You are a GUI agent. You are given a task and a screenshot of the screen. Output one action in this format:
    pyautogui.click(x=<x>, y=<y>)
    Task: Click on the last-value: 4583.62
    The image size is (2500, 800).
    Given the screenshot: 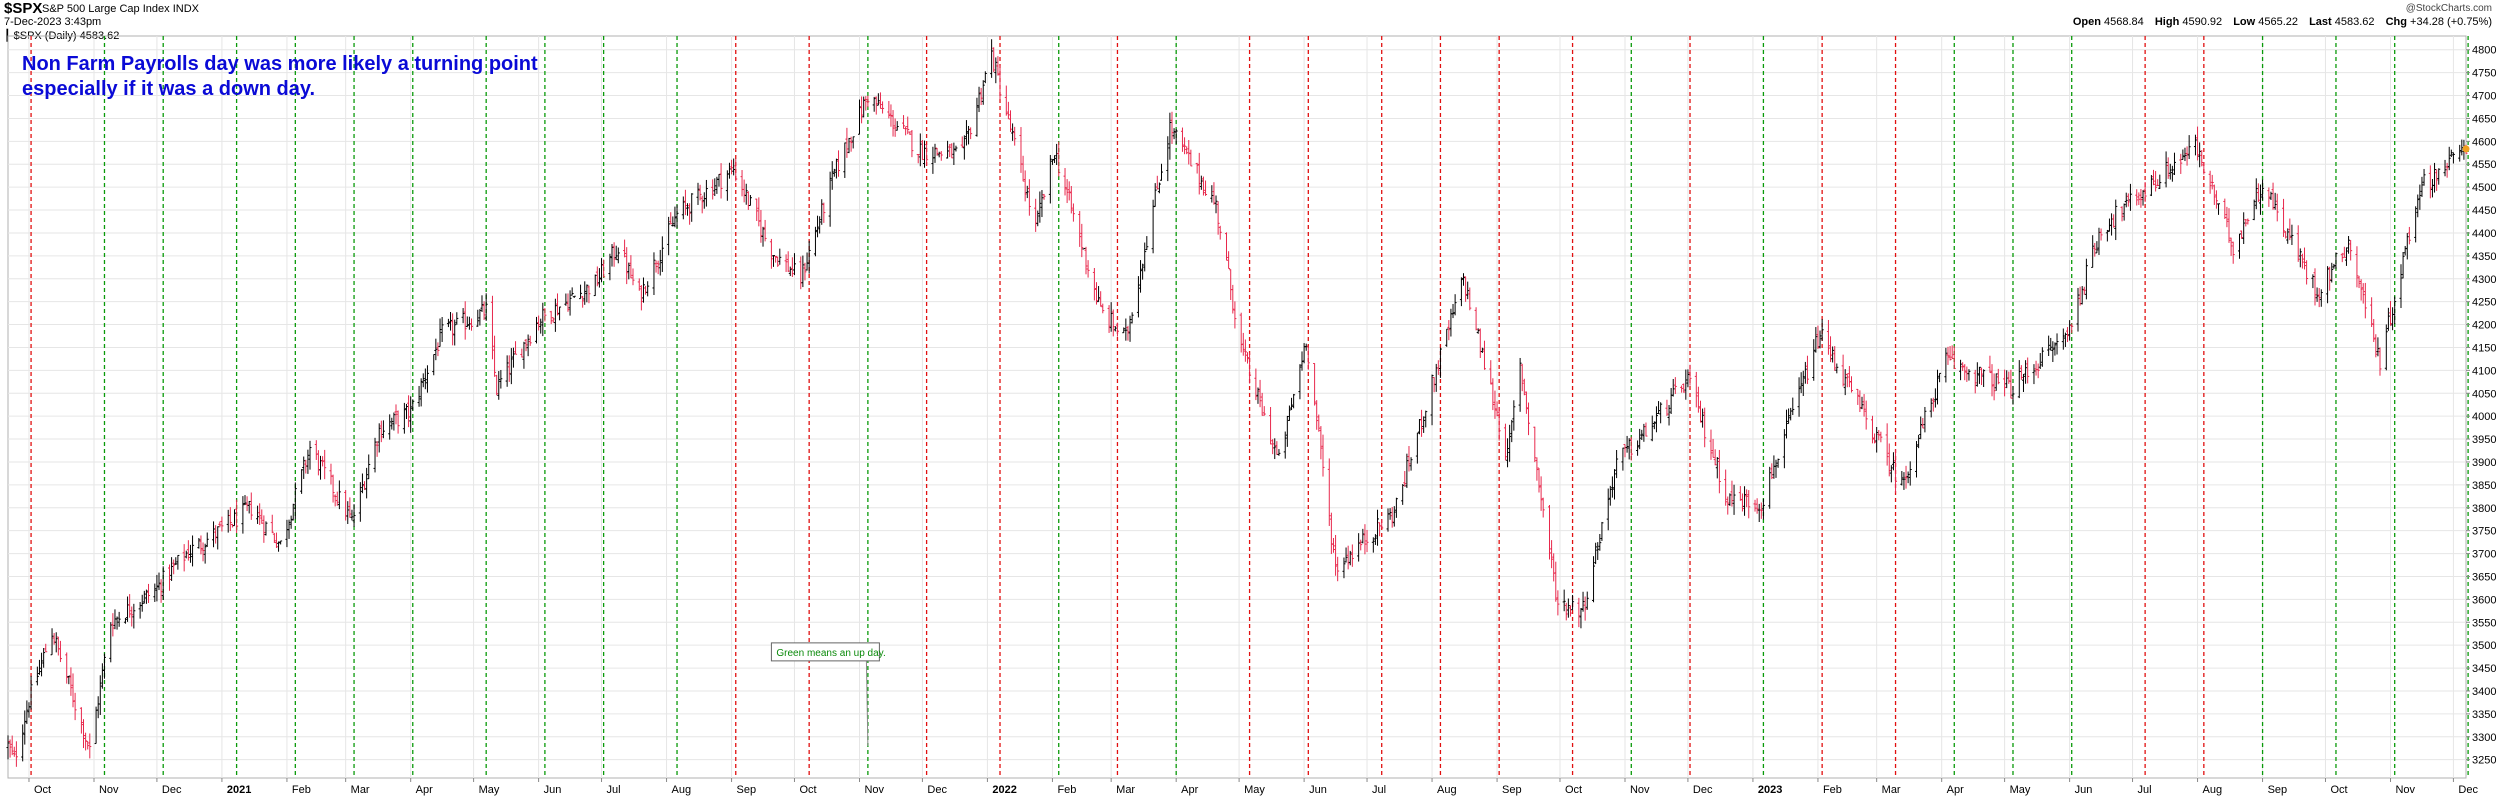 What is the action you would take?
    pyautogui.click(x=2354, y=22)
    